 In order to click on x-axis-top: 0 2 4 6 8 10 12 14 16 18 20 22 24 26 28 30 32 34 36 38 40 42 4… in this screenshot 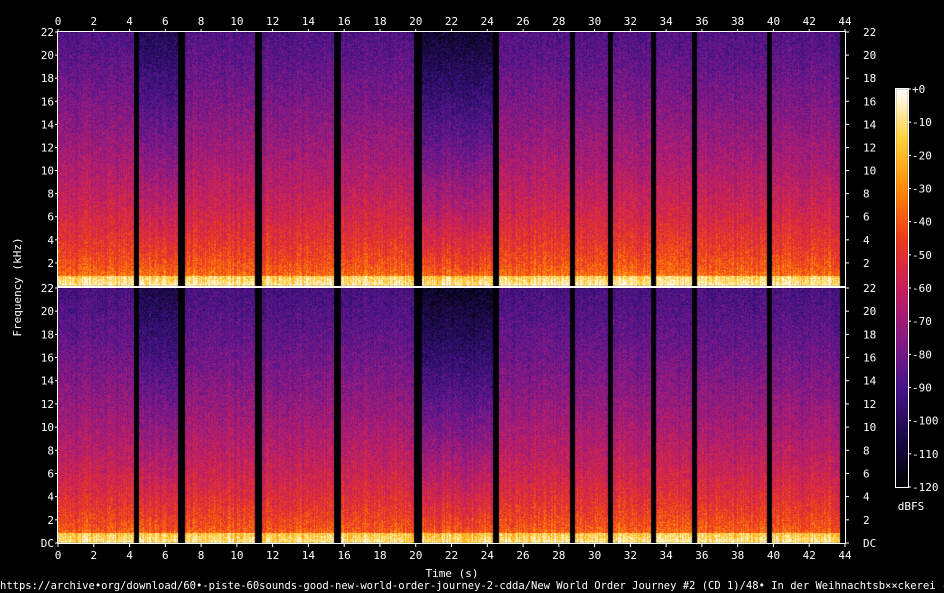, I will do `click(453, 23)`.